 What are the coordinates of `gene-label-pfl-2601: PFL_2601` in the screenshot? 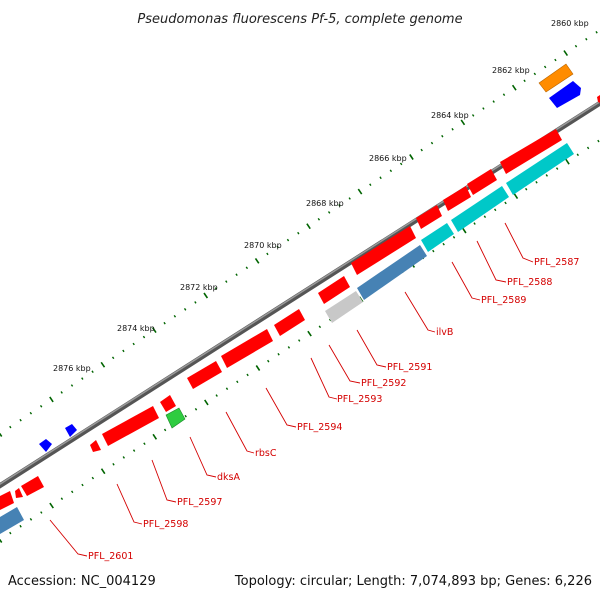 It's located at (110, 556).